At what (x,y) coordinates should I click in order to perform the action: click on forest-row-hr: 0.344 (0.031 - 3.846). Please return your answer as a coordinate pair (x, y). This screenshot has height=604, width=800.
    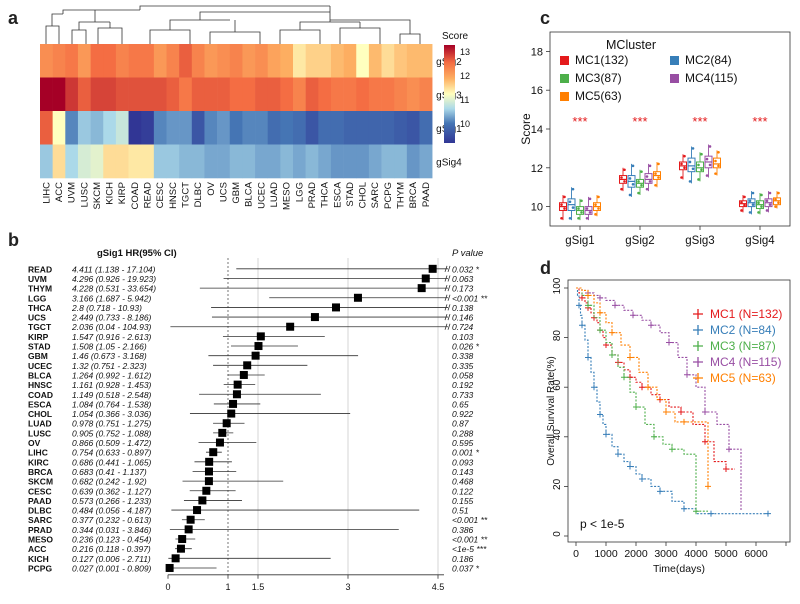
    Looking at the image, I should click on (112, 530).